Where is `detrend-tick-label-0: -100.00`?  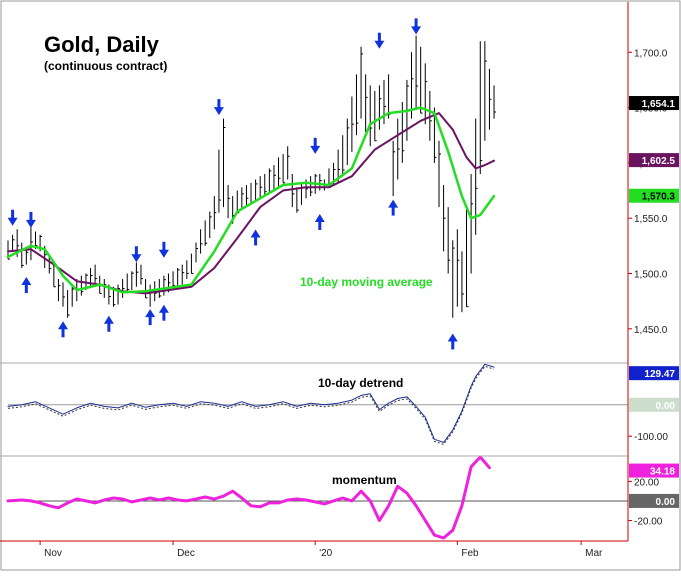 detrend-tick-label-0: -100.00 is located at coordinates (651, 437).